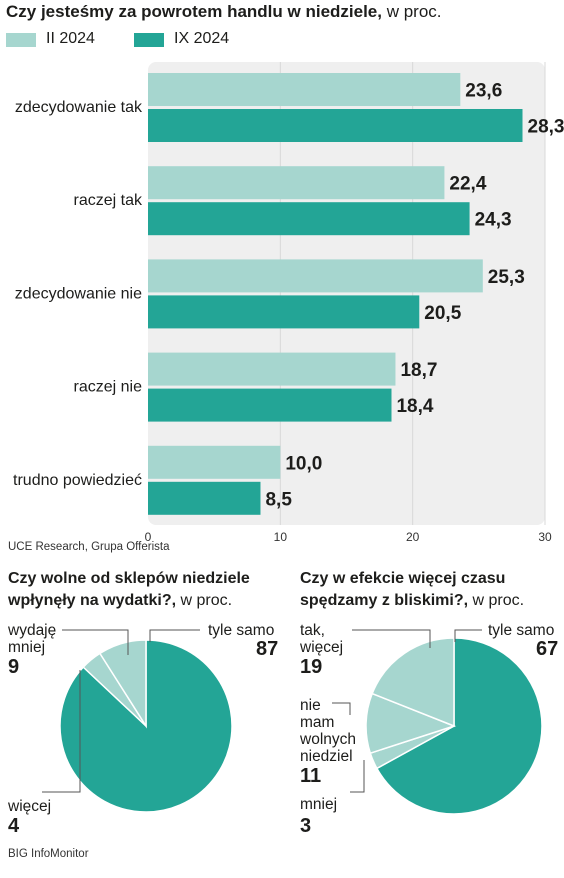 The width and height of the screenshot is (564, 878). What do you see at coordinates (108, 200) in the screenshot?
I see `category-label-raczej-tak: raczej tak` at bounding box center [108, 200].